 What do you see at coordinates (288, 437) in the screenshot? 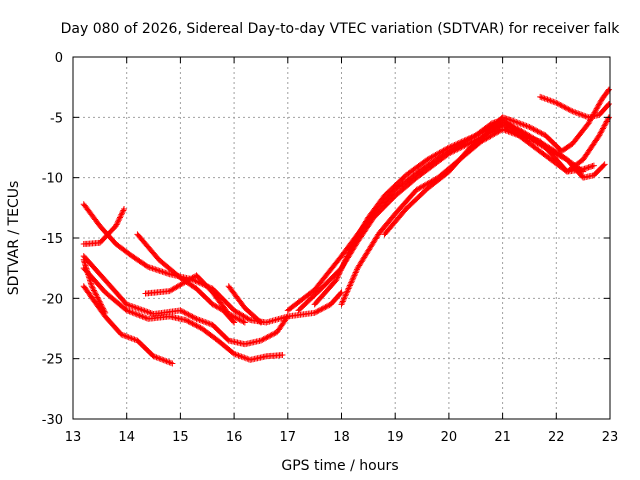
I see `x-tick-label: 17` at bounding box center [288, 437].